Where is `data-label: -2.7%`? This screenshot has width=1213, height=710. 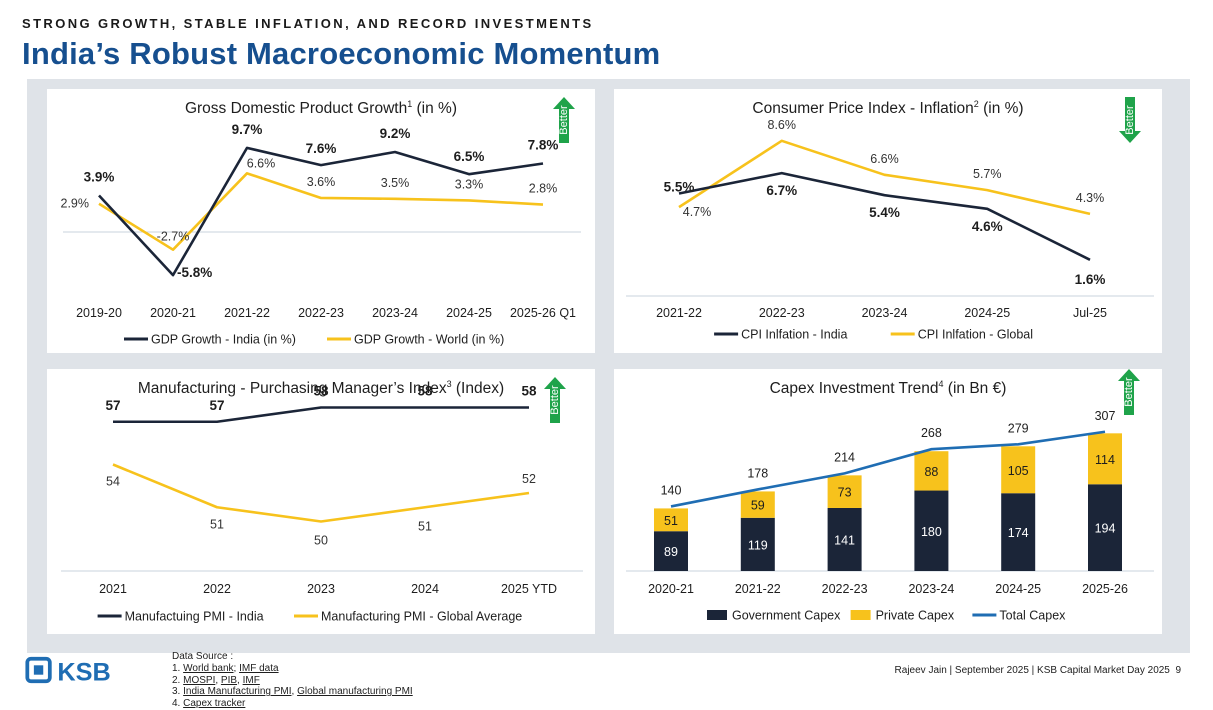 data-label: -2.7% is located at coordinates (173, 237).